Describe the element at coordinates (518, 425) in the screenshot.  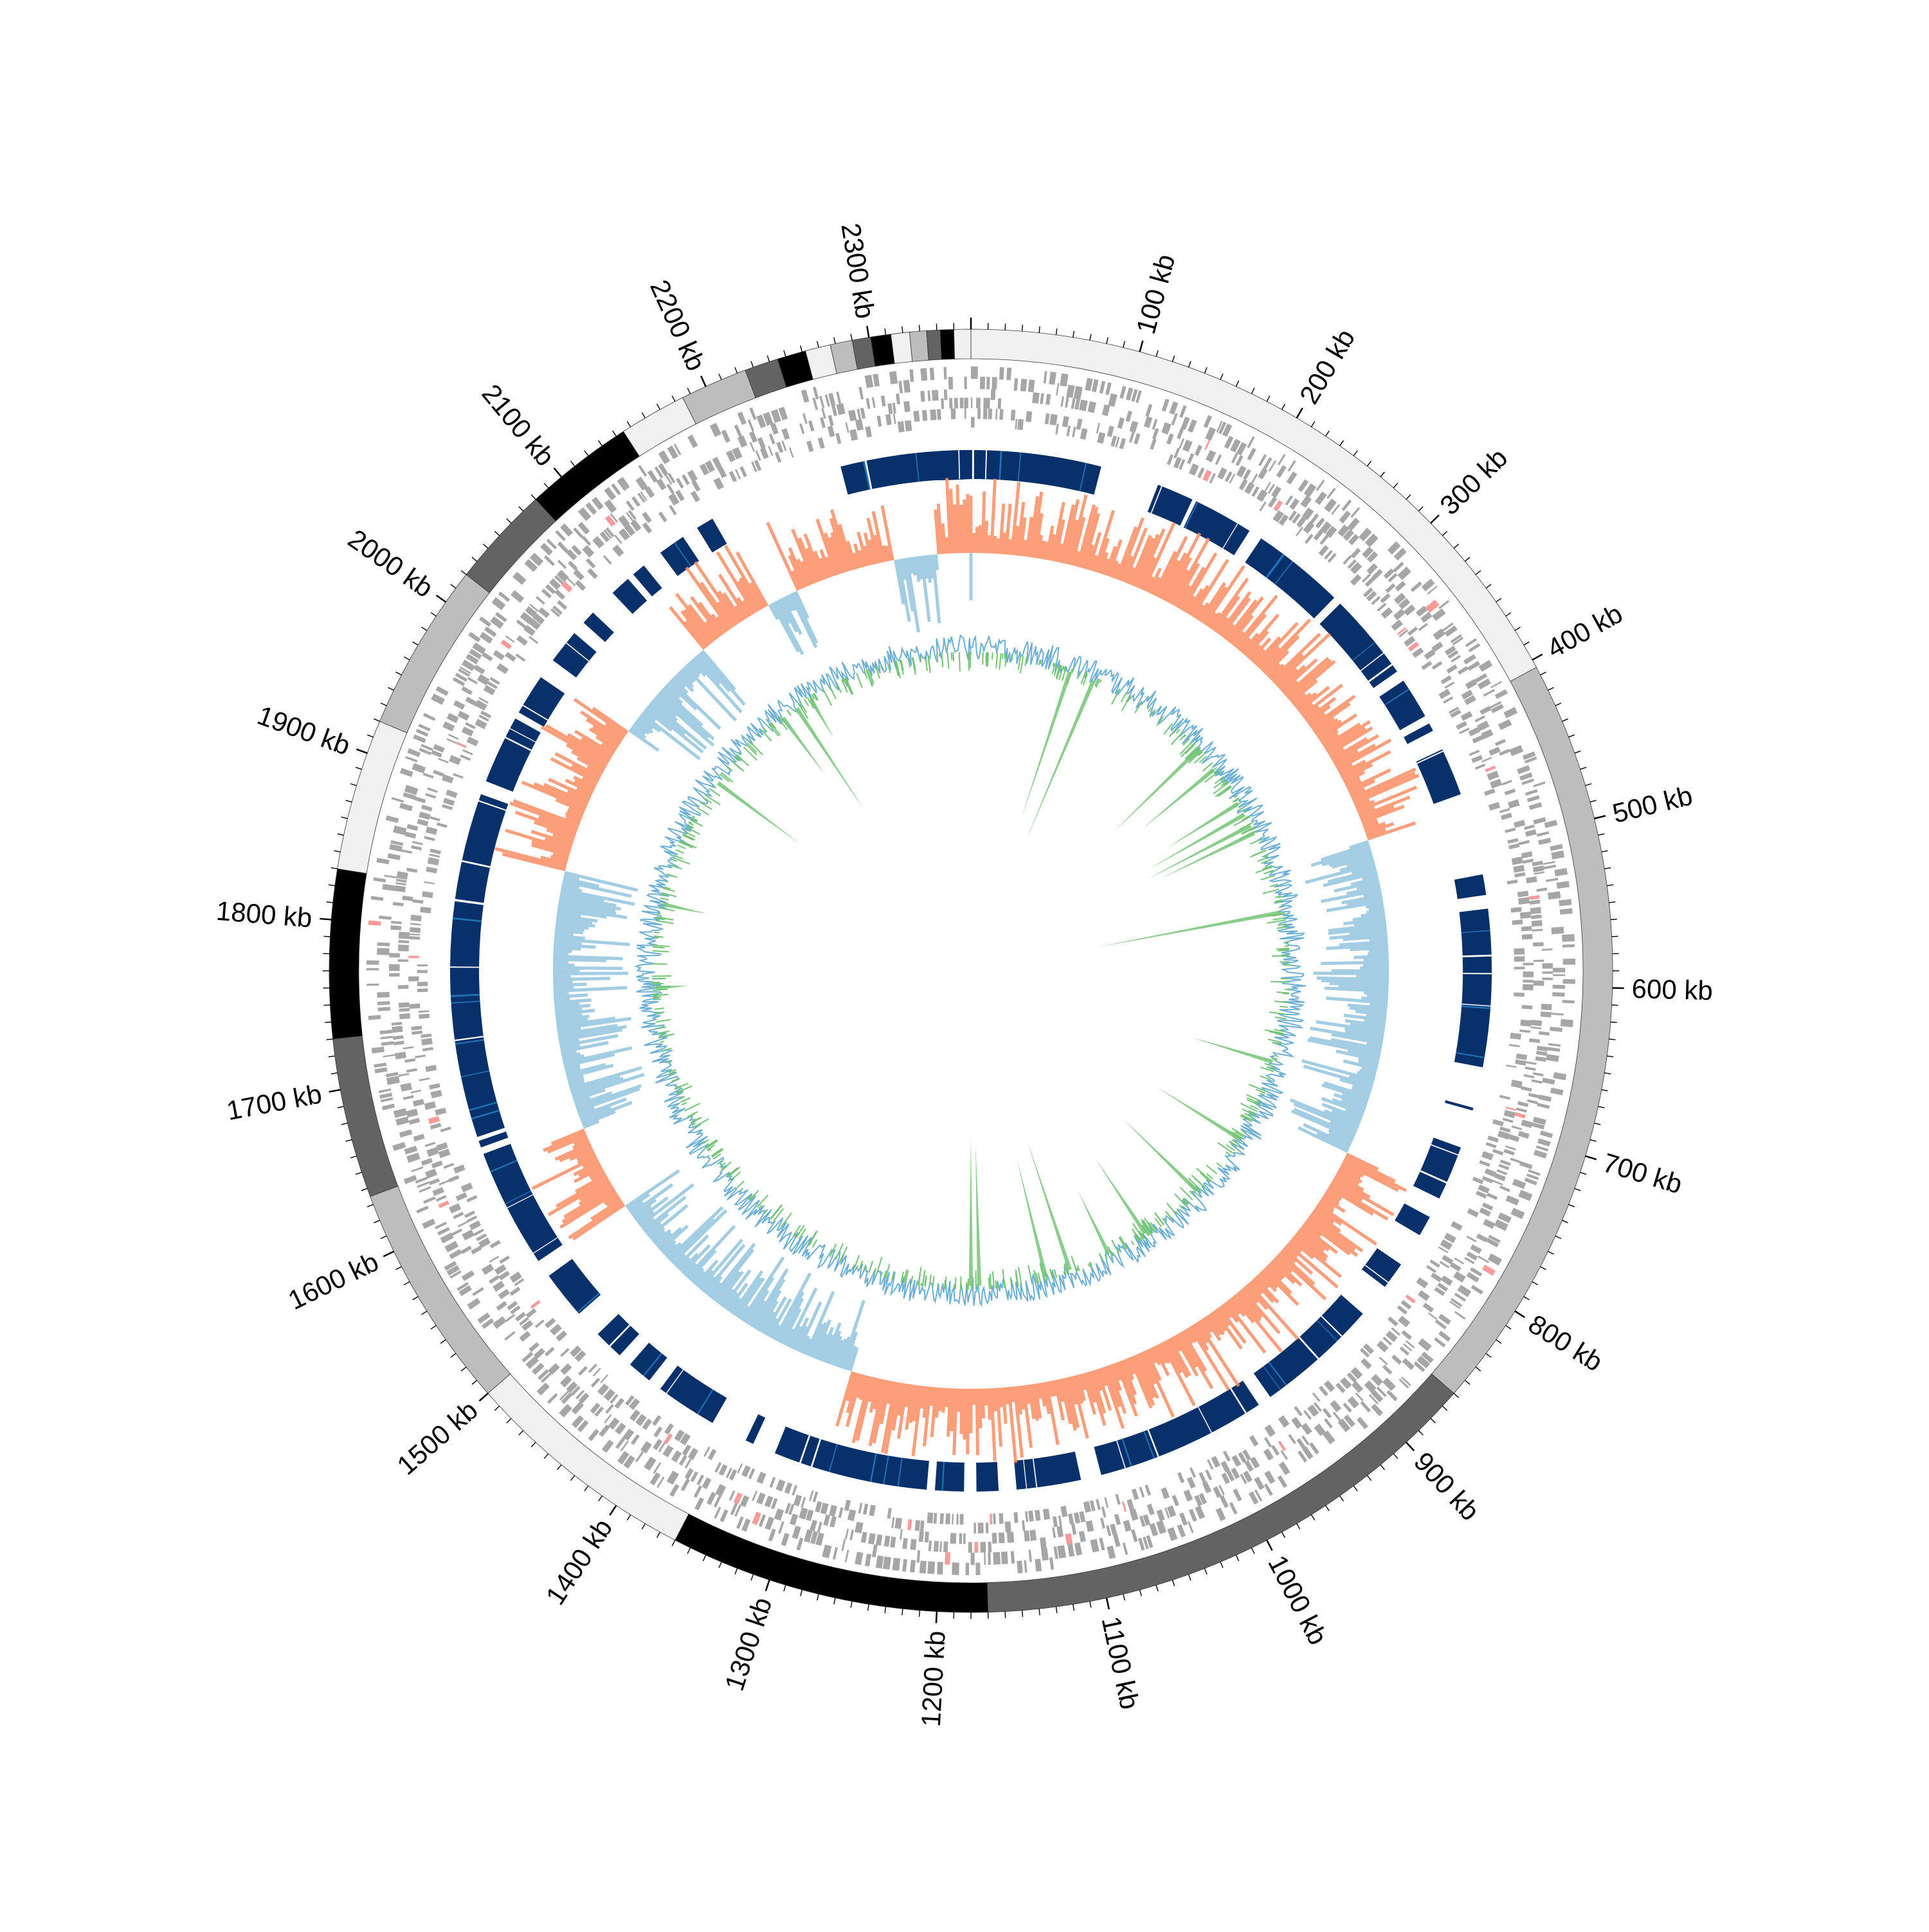
I see `tick-label-2100: 2100 kb` at that location.